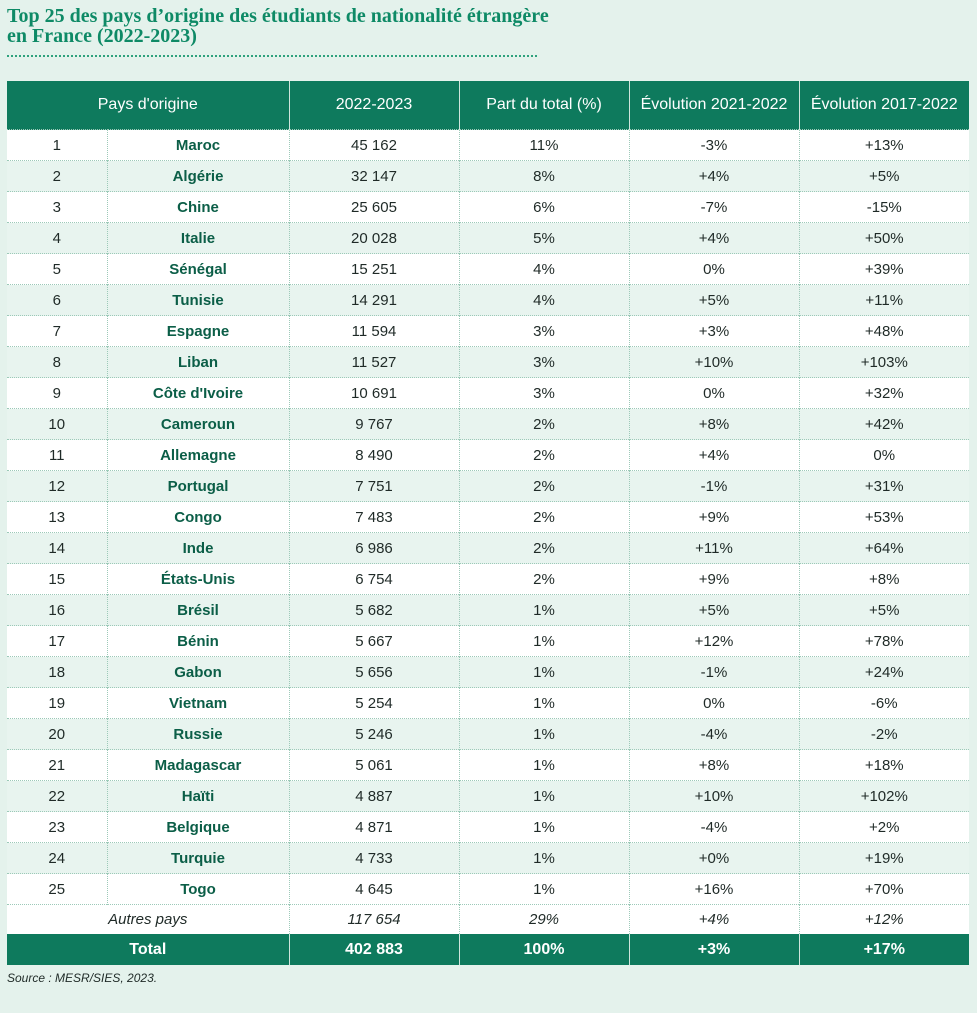 The height and width of the screenshot is (1013, 977). What do you see at coordinates (197, 238) in the screenshot?
I see `country-cell: Italie` at bounding box center [197, 238].